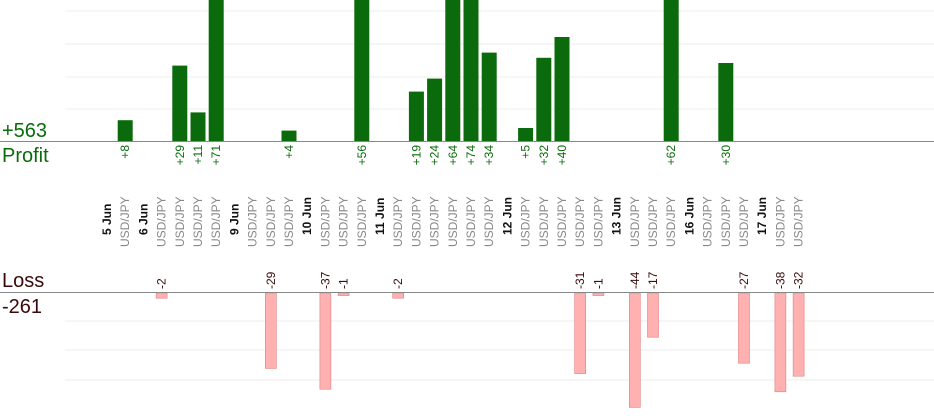  Describe the element at coordinates (271, 280) in the screenshot. I see `loss-value-label: -29` at that location.